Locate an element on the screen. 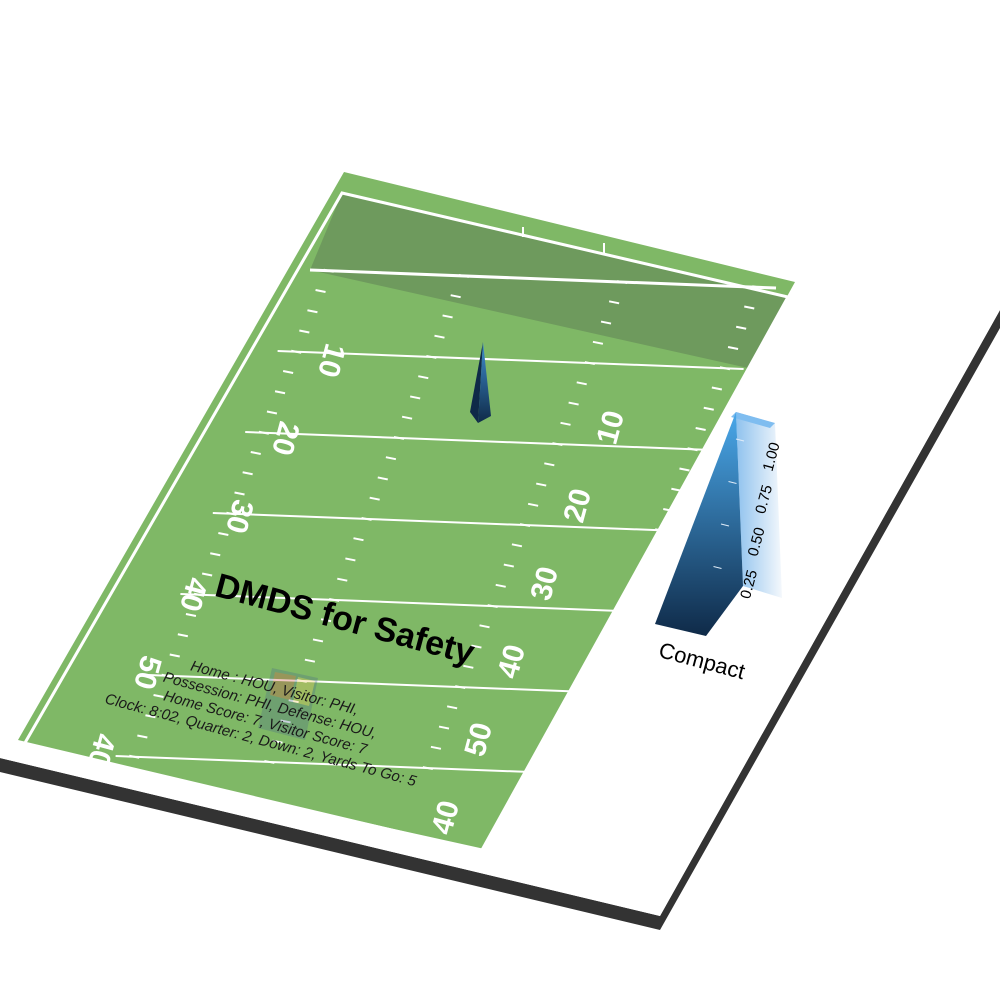 This screenshot has width=1000, height=1000. colorbar-tick-label: 1.00 is located at coordinates (772, 457).